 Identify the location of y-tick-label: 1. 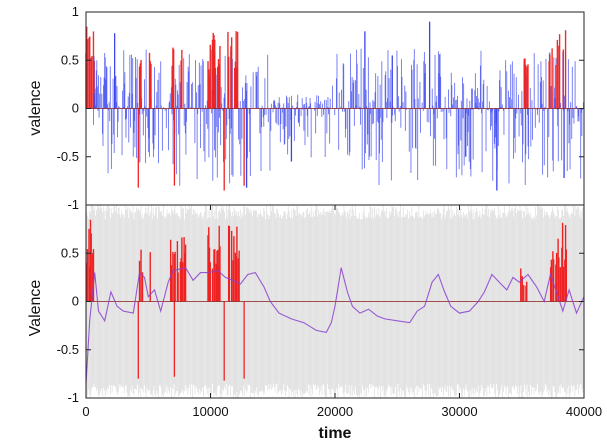
(75, 11).